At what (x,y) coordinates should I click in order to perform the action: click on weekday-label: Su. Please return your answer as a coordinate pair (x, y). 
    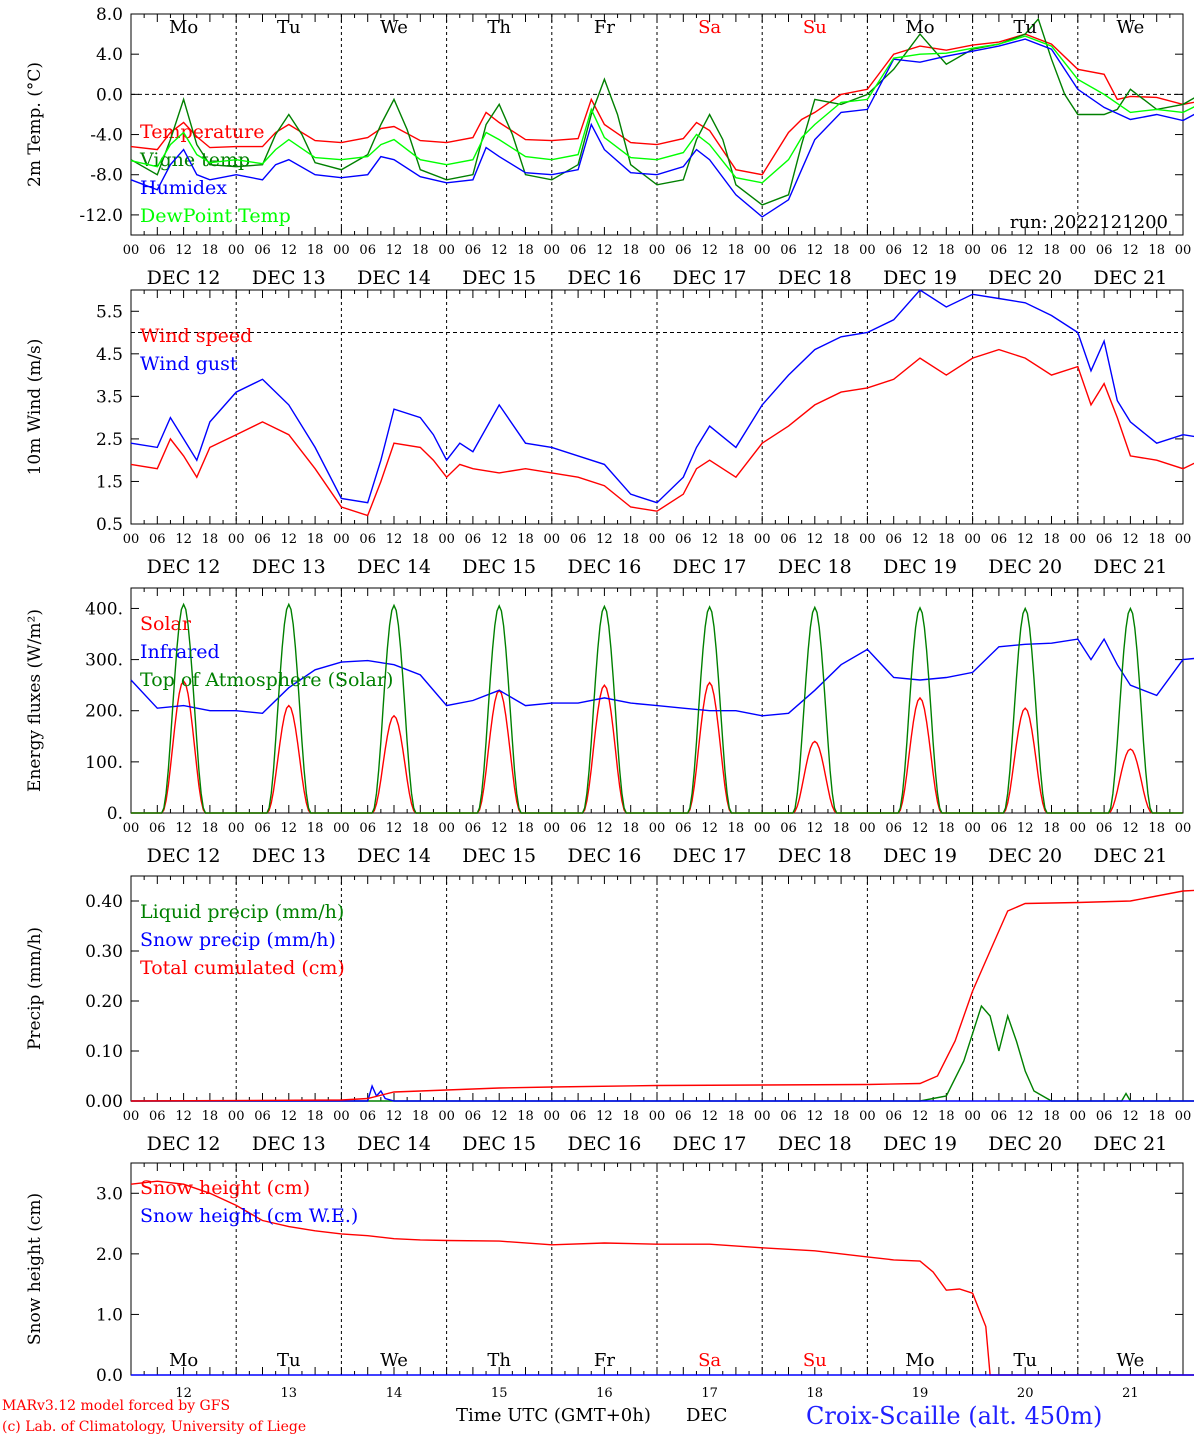
    Looking at the image, I should click on (815, 1360).